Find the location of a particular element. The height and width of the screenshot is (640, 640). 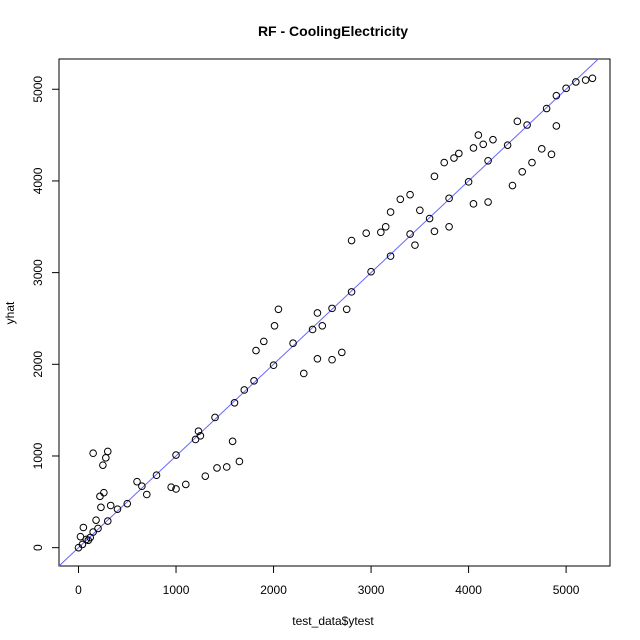

y-axis-label: yhat is located at coordinates (10, 312).